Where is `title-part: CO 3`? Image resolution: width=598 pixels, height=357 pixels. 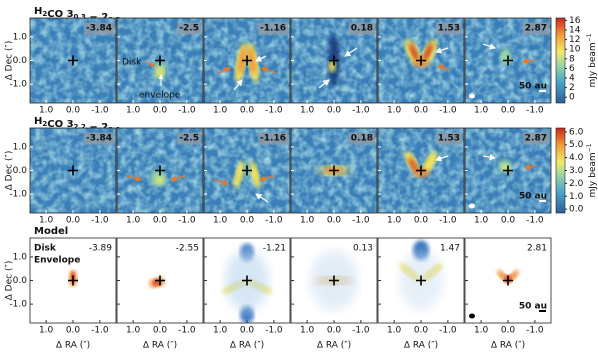 title-part: CO 3 is located at coordinates (60, 14).